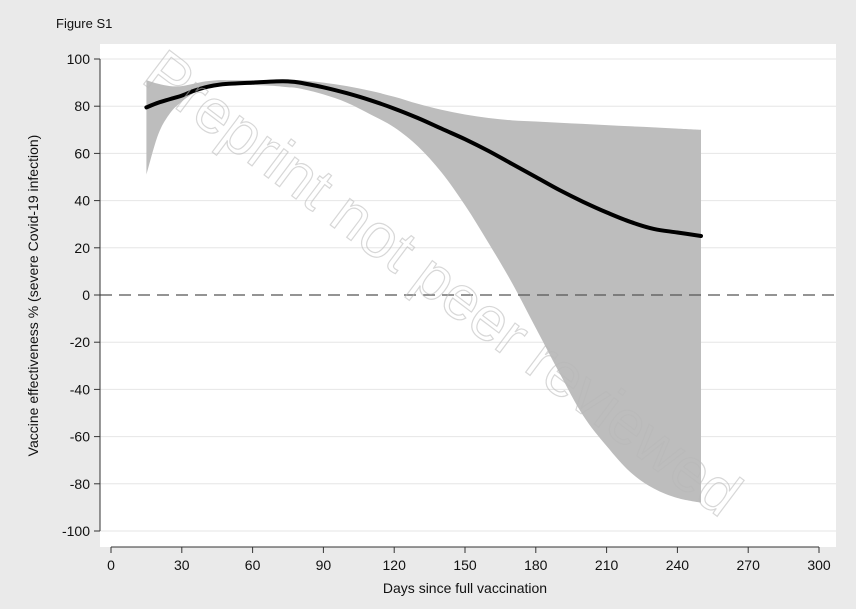 This screenshot has height=609, width=856. I want to click on y-tick-label: -100, so click(76, 531).